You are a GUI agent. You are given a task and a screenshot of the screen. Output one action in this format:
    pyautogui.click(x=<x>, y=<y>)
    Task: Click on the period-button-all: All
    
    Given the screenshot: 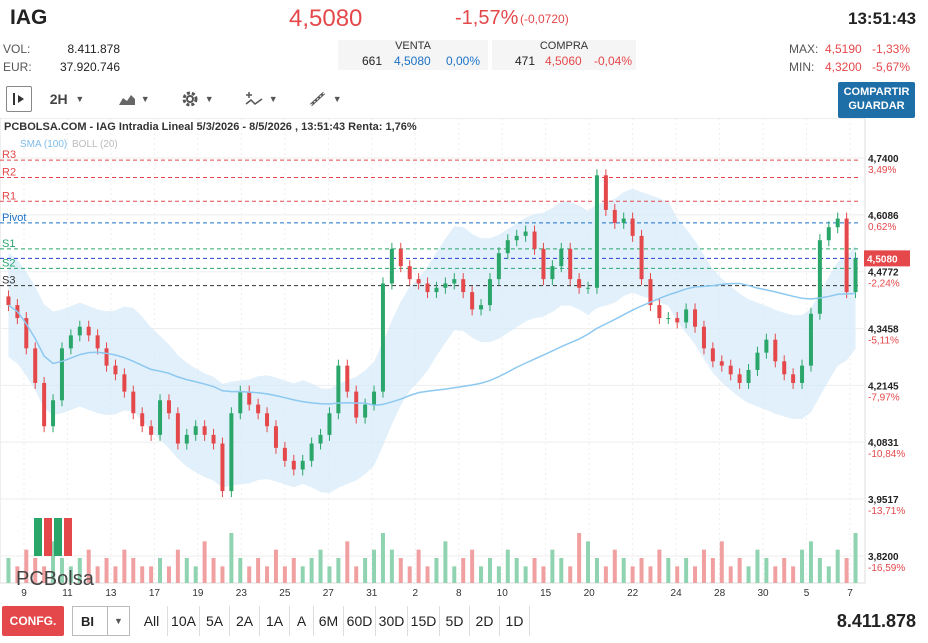 What is the action you would take?
    pyautogui.click(x=152, y=621)
    